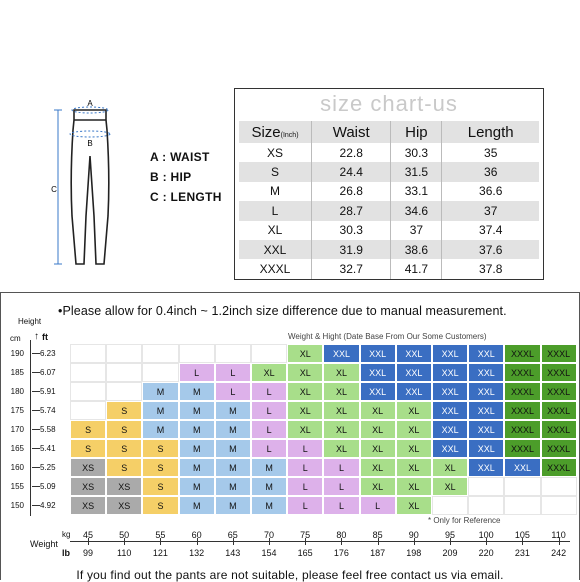 The height and width of the screenshot is (582, 580). Describe the element at coordinates (269, 553) in the screenshot. I see `weight-lb-label: 154` at that location.